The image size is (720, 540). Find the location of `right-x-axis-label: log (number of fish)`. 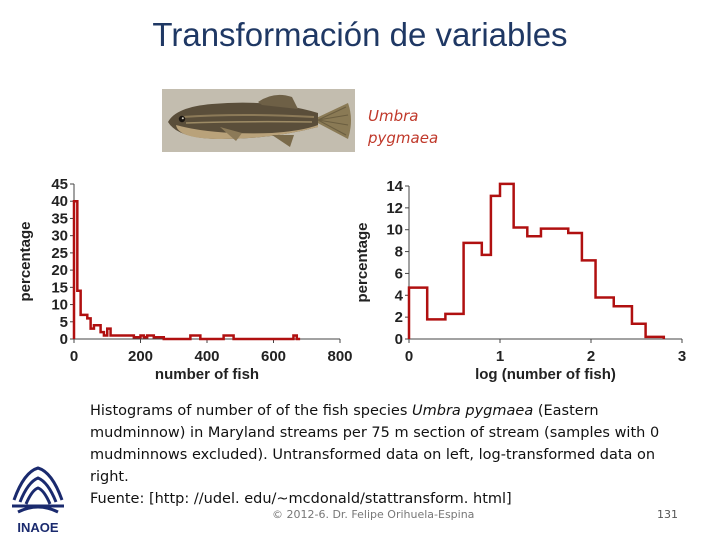

right-x-axis-label: log (number of fish) is located at coordinates (545, 374).